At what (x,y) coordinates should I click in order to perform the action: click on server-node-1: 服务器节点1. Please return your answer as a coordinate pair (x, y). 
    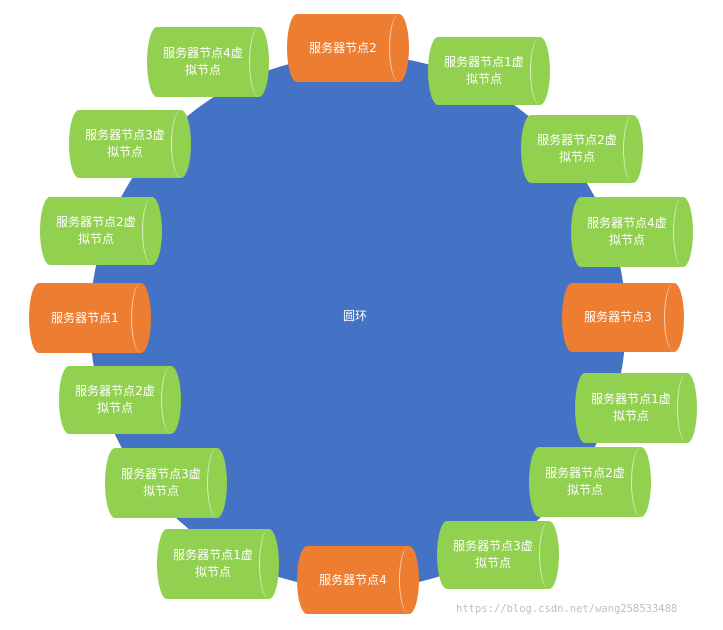
    Looking at the image, I should click on (90, 318).